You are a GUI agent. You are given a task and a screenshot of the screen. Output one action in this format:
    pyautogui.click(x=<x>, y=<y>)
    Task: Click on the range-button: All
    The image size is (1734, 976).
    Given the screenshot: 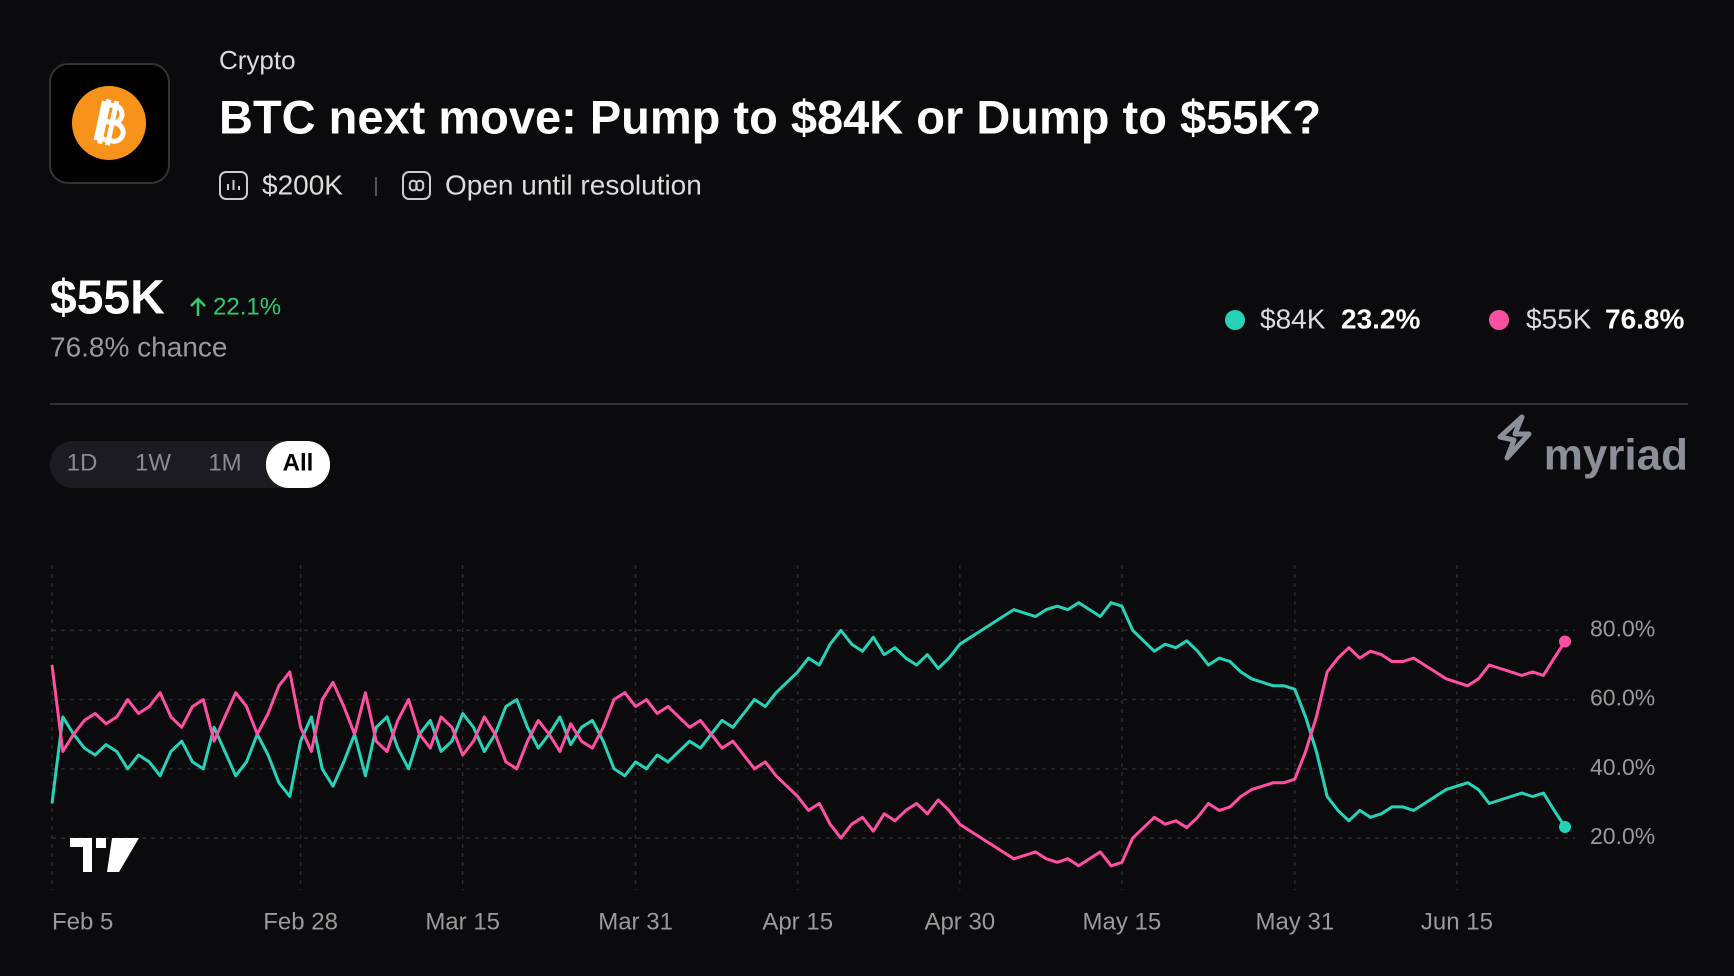 What is the action you would take?
    pyautogui.click(x=298, y=462)
    